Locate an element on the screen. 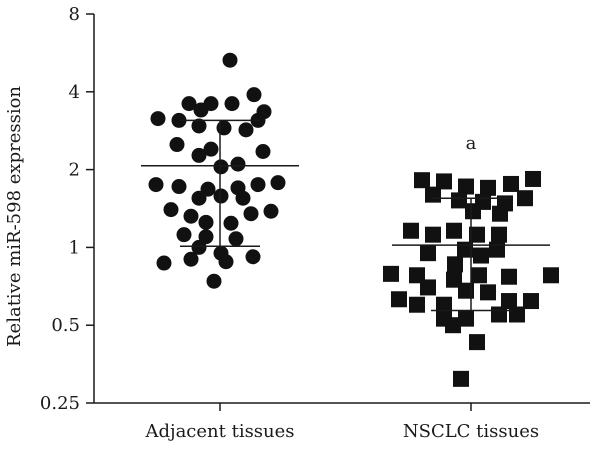 The image size is (600, 449). x-axis: Adjacent tissues NSCLC tissues is located at coordinates (342, 422).